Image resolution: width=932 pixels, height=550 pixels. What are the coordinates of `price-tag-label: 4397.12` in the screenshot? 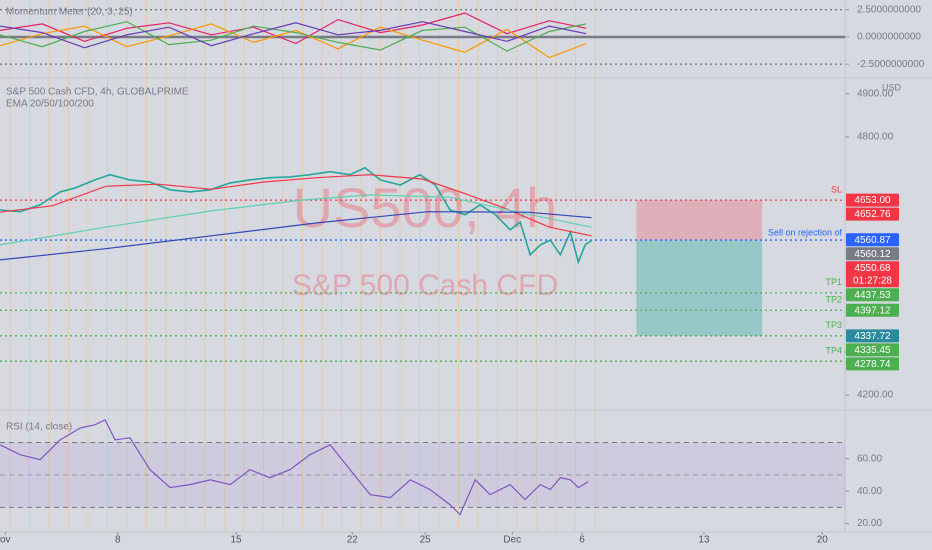 It's located at (872, 310).